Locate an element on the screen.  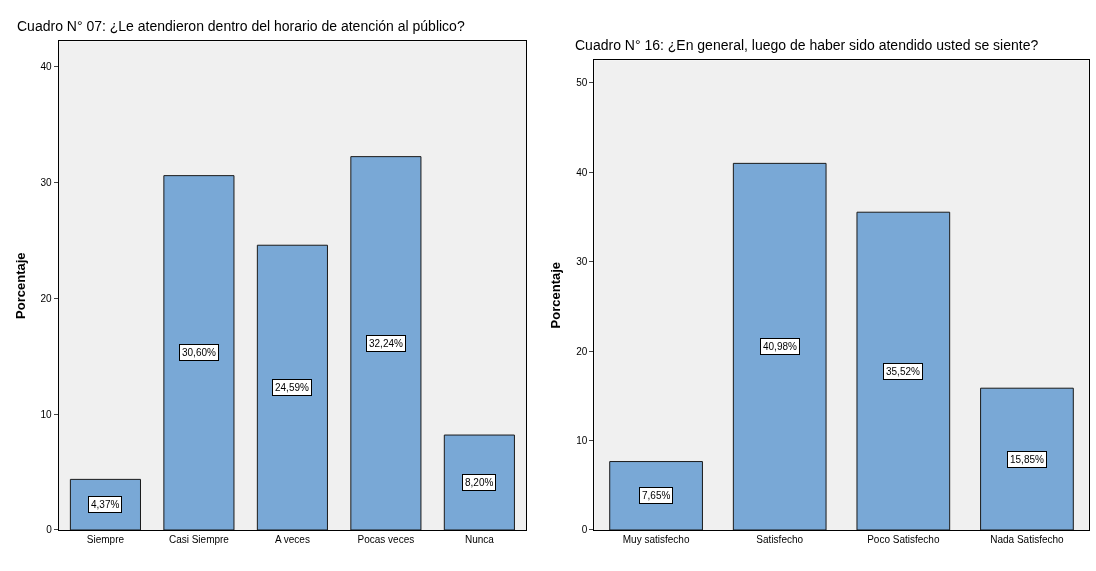
data-label: 40,98% is located at coordinates (780, 346).